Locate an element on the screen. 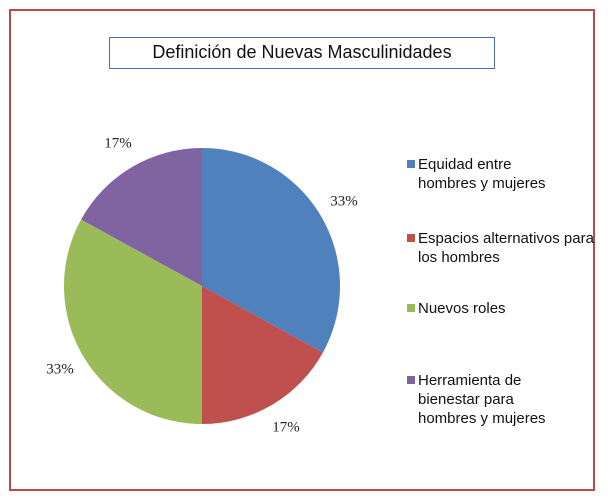  legend-label: Espacios alternativos para los hombres is located at coordinates (506, 248).